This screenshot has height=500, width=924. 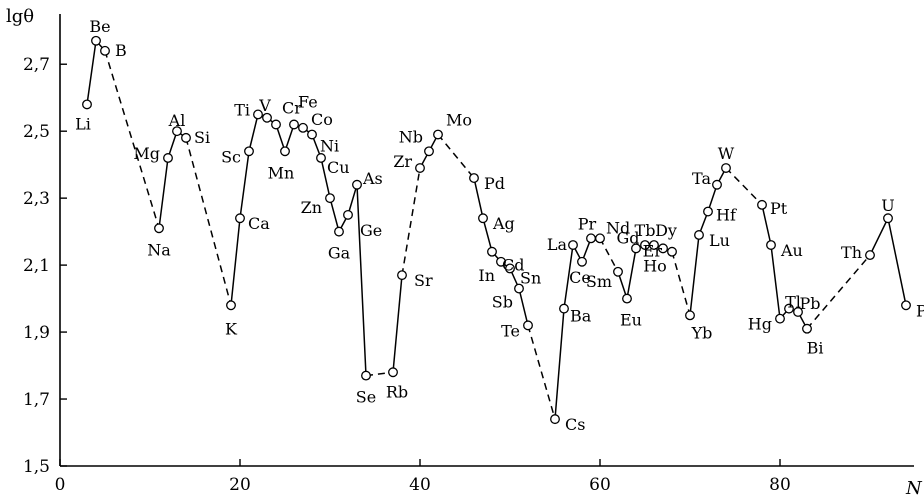 I want to click on point-label-Tl: Tl, so click(x=793, y=302).